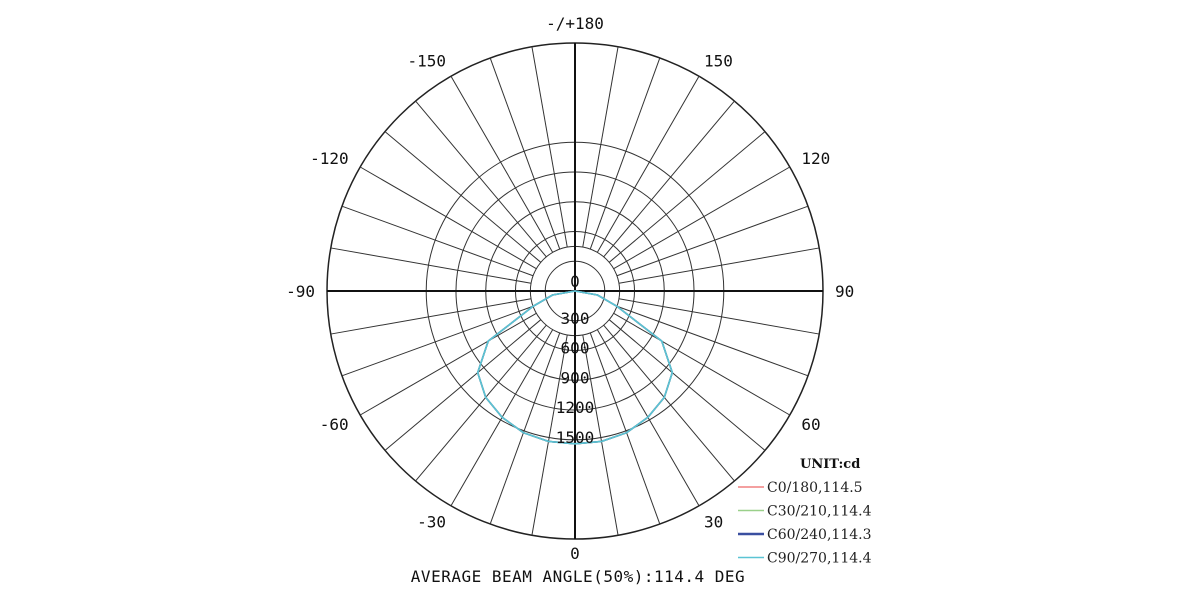  I want to click on radial-tick-label-5: 1500, so click(575, 437).